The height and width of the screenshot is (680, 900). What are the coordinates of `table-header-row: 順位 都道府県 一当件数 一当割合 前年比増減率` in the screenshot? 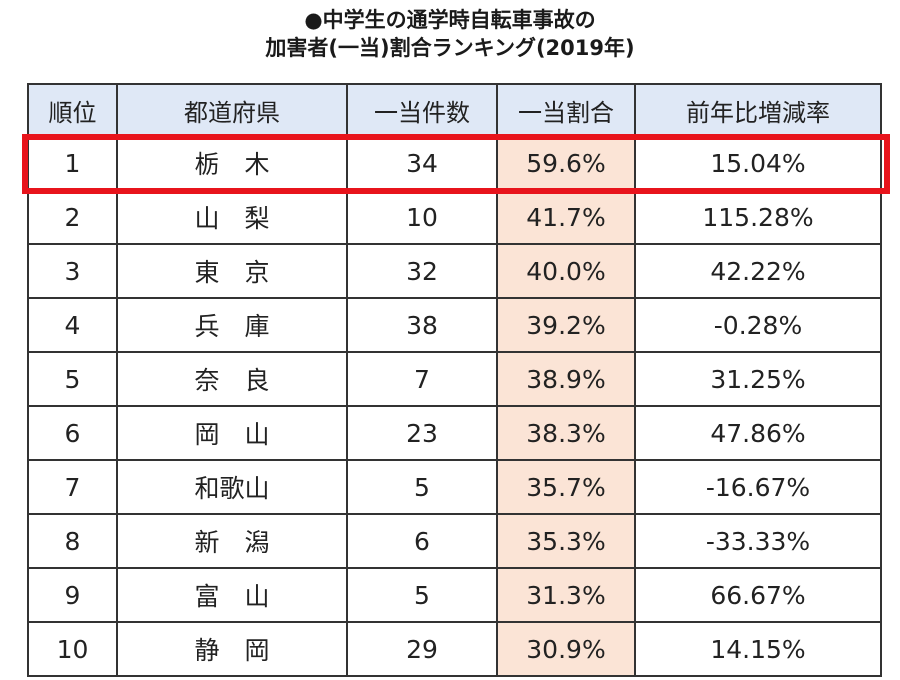 It's located at (454, 110).